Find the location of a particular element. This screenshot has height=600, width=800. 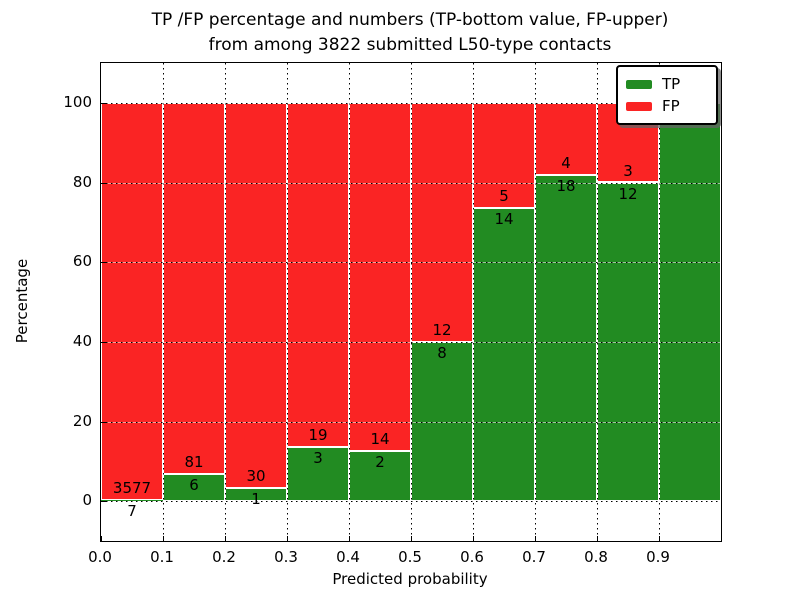

x-tick-label: 0.7 is located at coordinates (534, 557).